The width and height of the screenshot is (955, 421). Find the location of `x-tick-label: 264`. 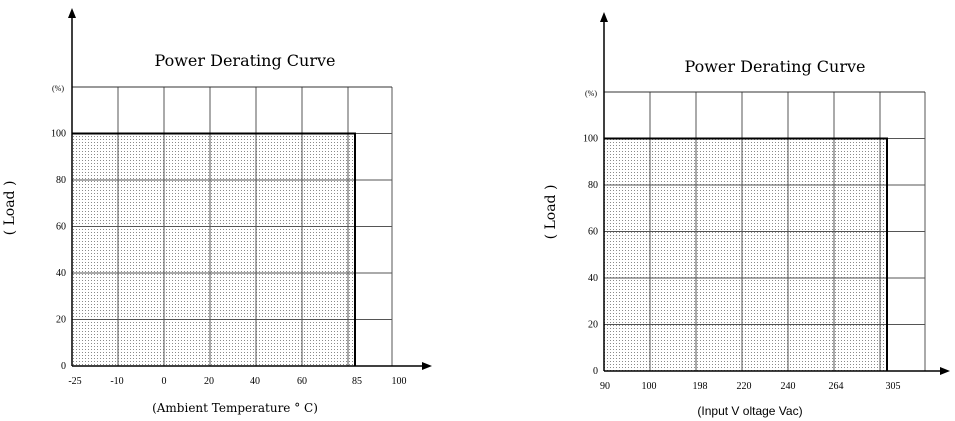

x-tick-label: 264 is located at coordinates (836, 386).